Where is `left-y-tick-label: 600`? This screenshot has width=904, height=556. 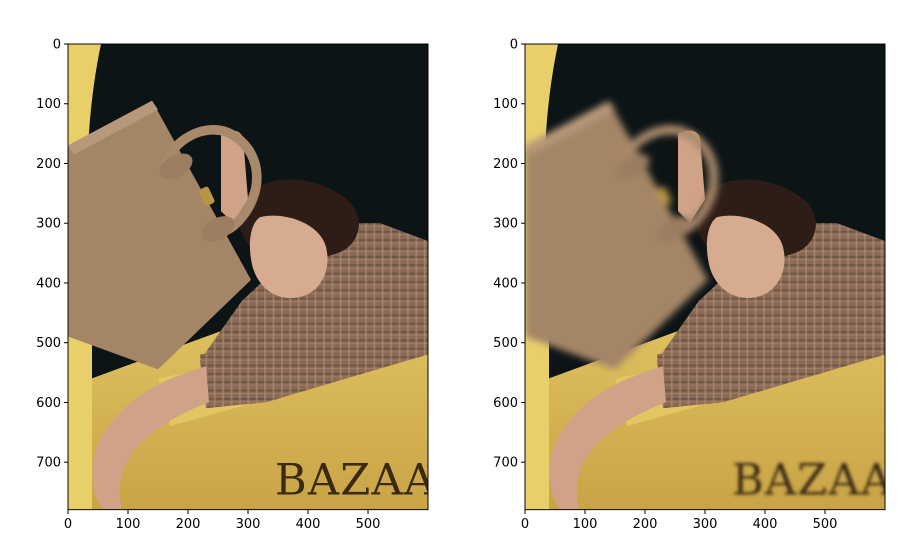 left-y-tick-label: 600 is located at coordinates (48, 403).